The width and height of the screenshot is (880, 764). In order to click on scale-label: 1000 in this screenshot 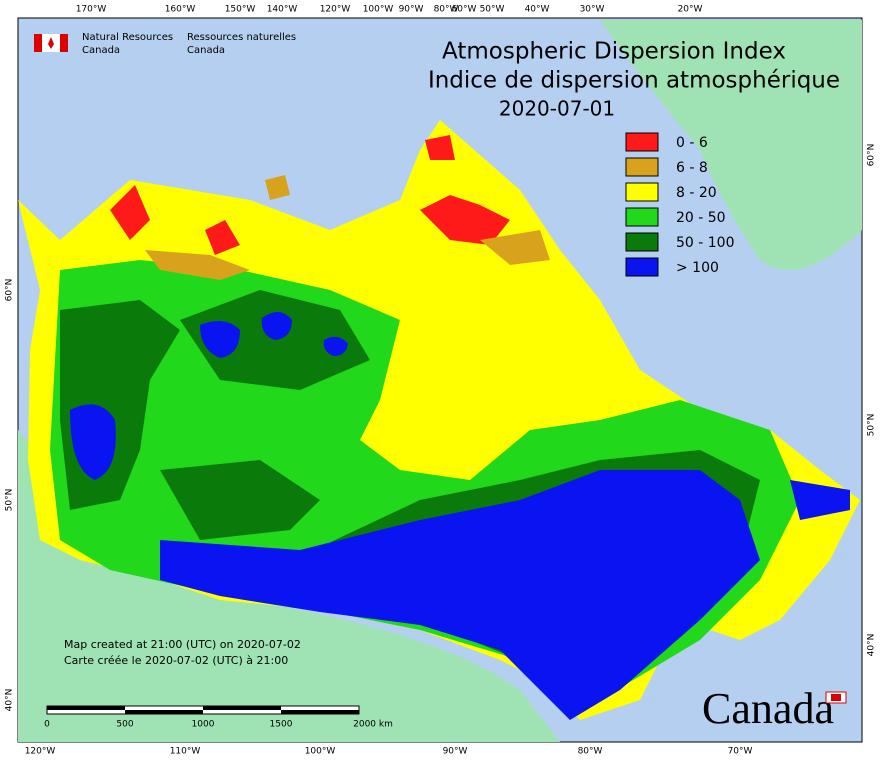, I will do `click(203, 725)`.